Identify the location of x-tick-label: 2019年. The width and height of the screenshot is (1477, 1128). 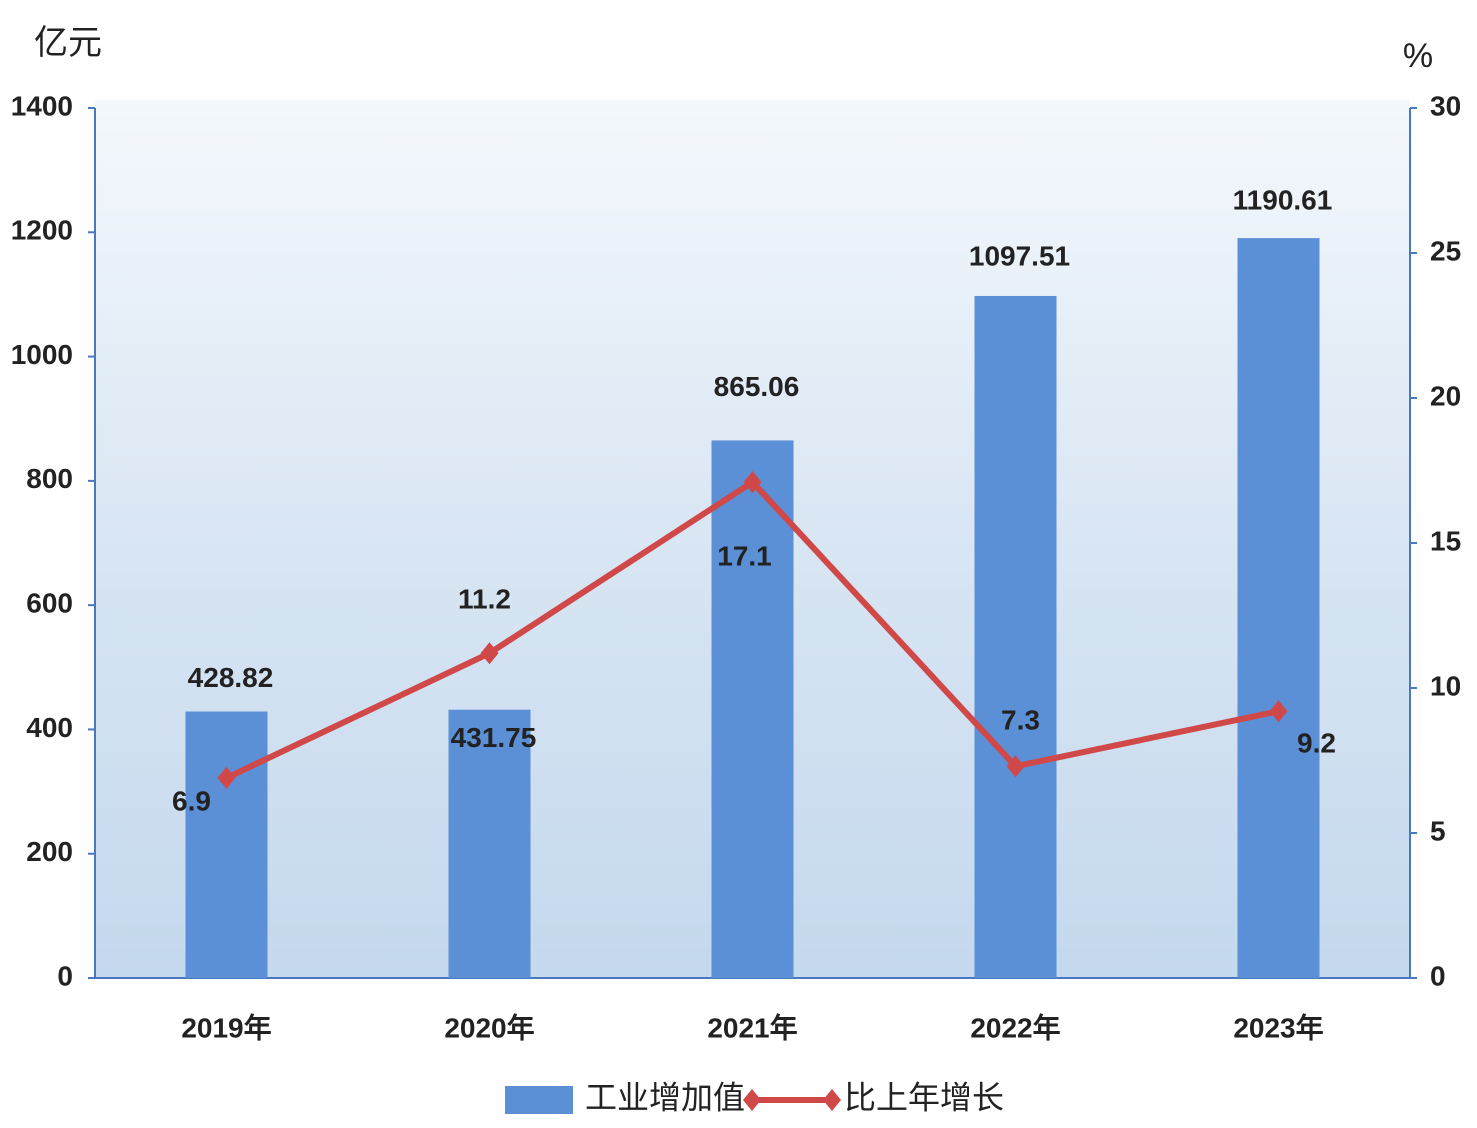
(226, 1027).